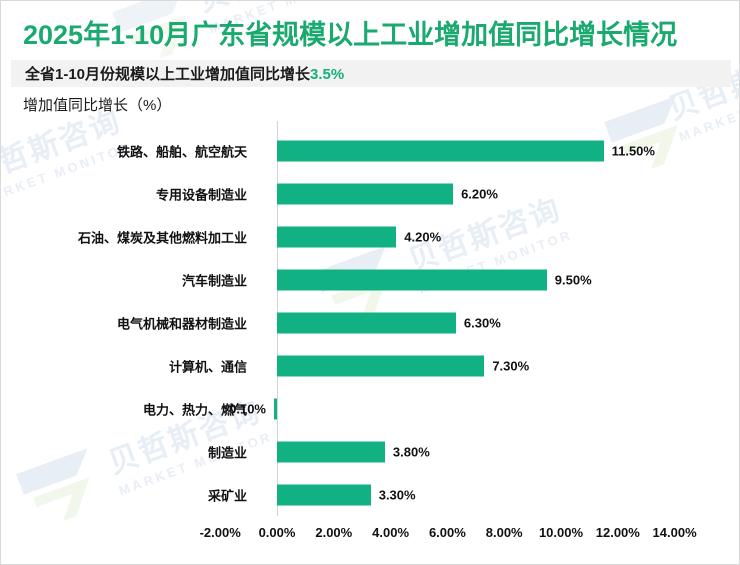 The image size is (740, 565). I want to click on subtitle-prefix: 全省1-10月份规模以上工业增加值同比增长, so click(168, 74).